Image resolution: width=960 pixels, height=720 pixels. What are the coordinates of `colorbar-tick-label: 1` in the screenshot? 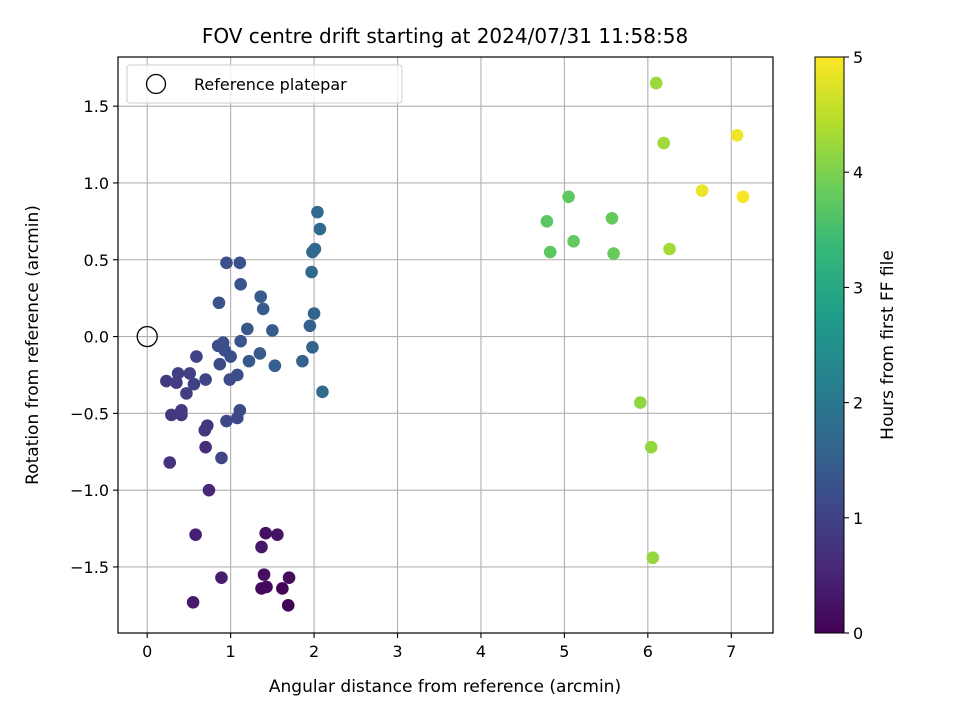 It's located at (858, 518).